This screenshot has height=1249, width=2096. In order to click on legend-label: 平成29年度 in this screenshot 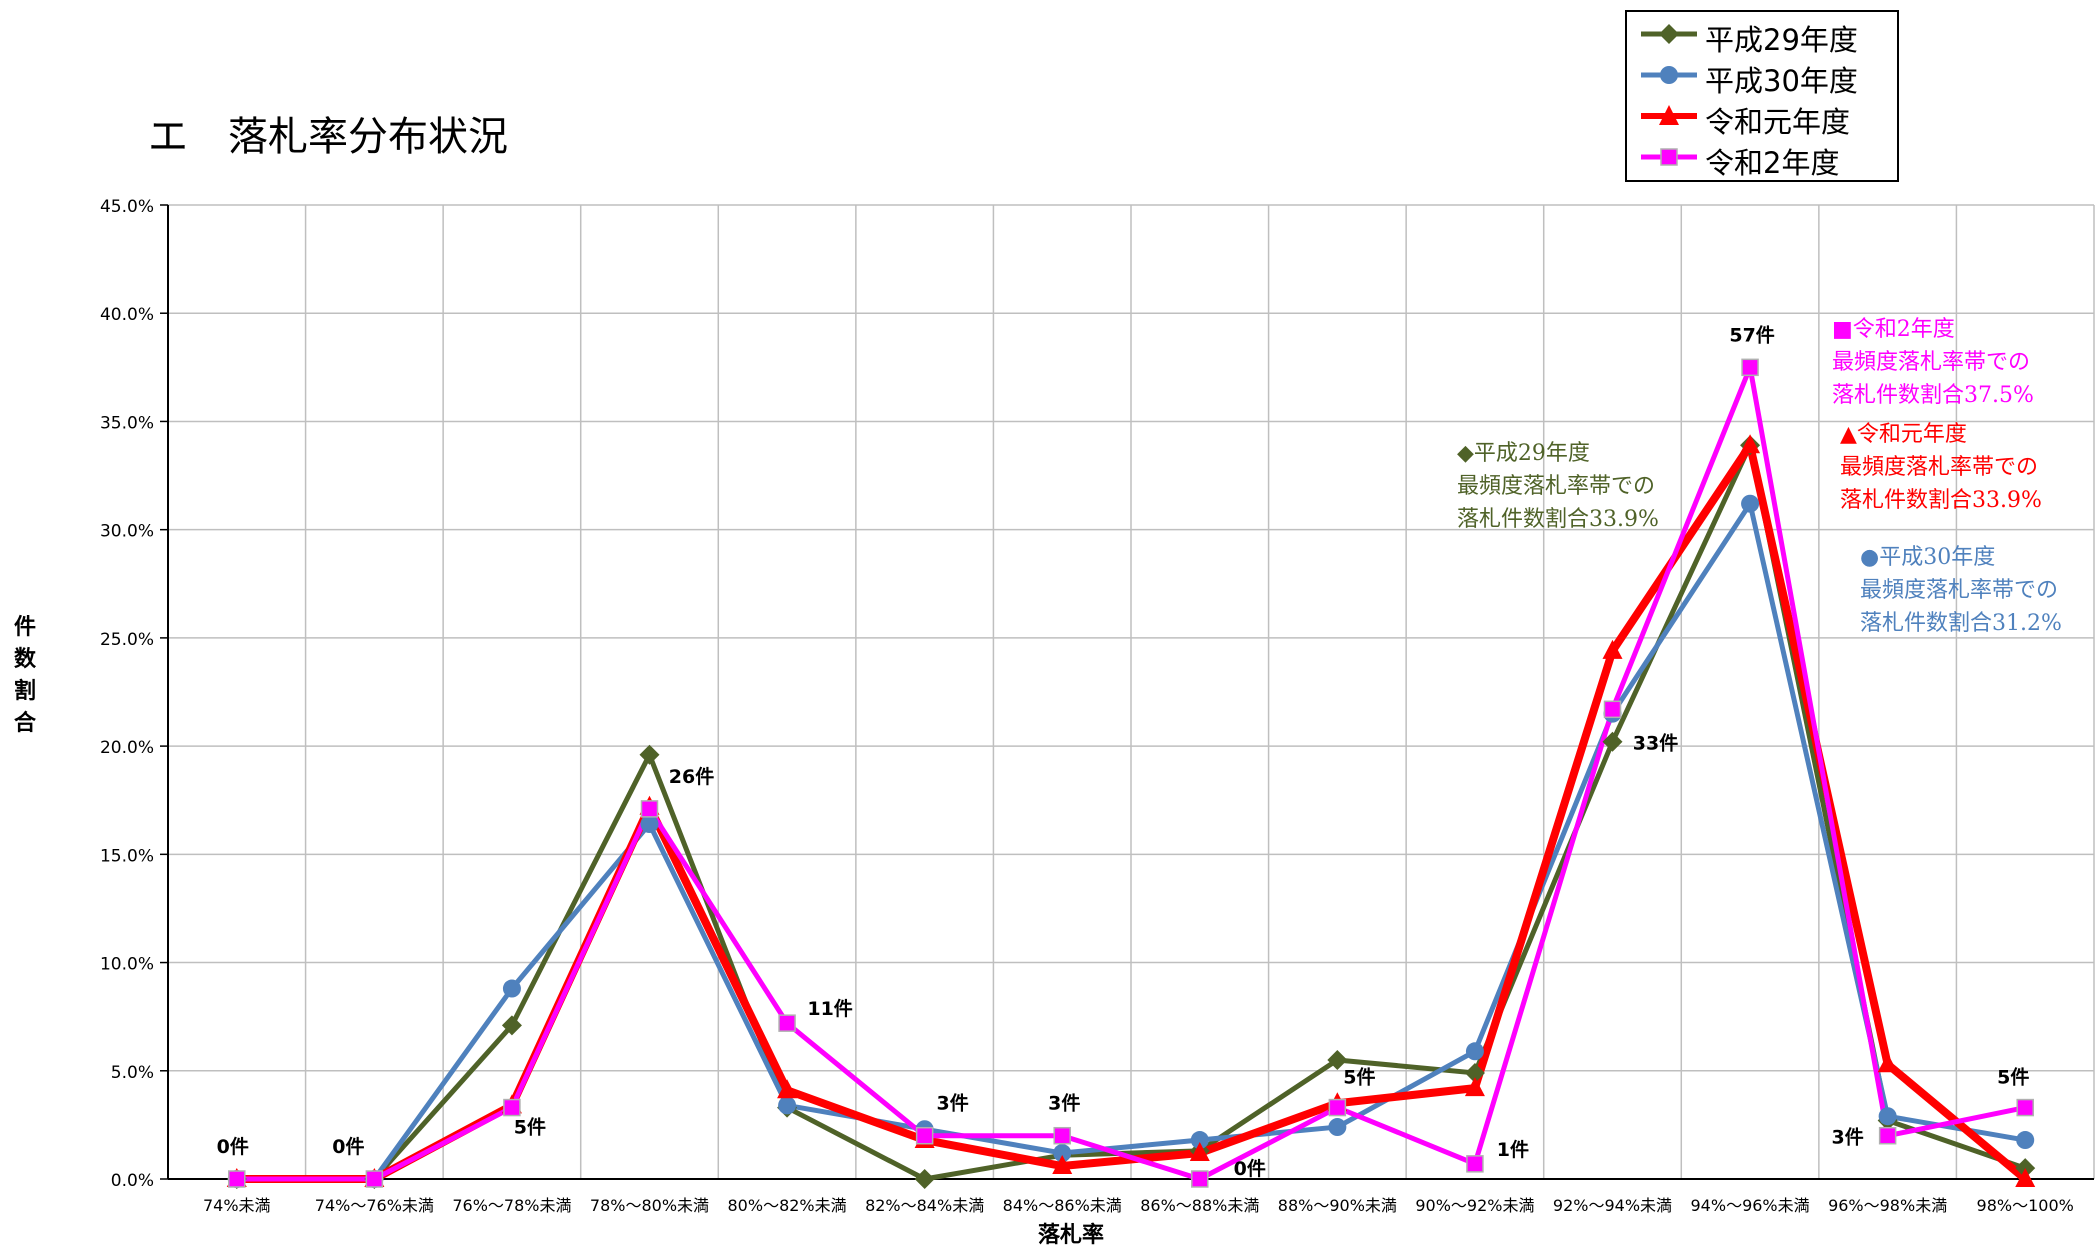, I will do `click(1781, 40)`.